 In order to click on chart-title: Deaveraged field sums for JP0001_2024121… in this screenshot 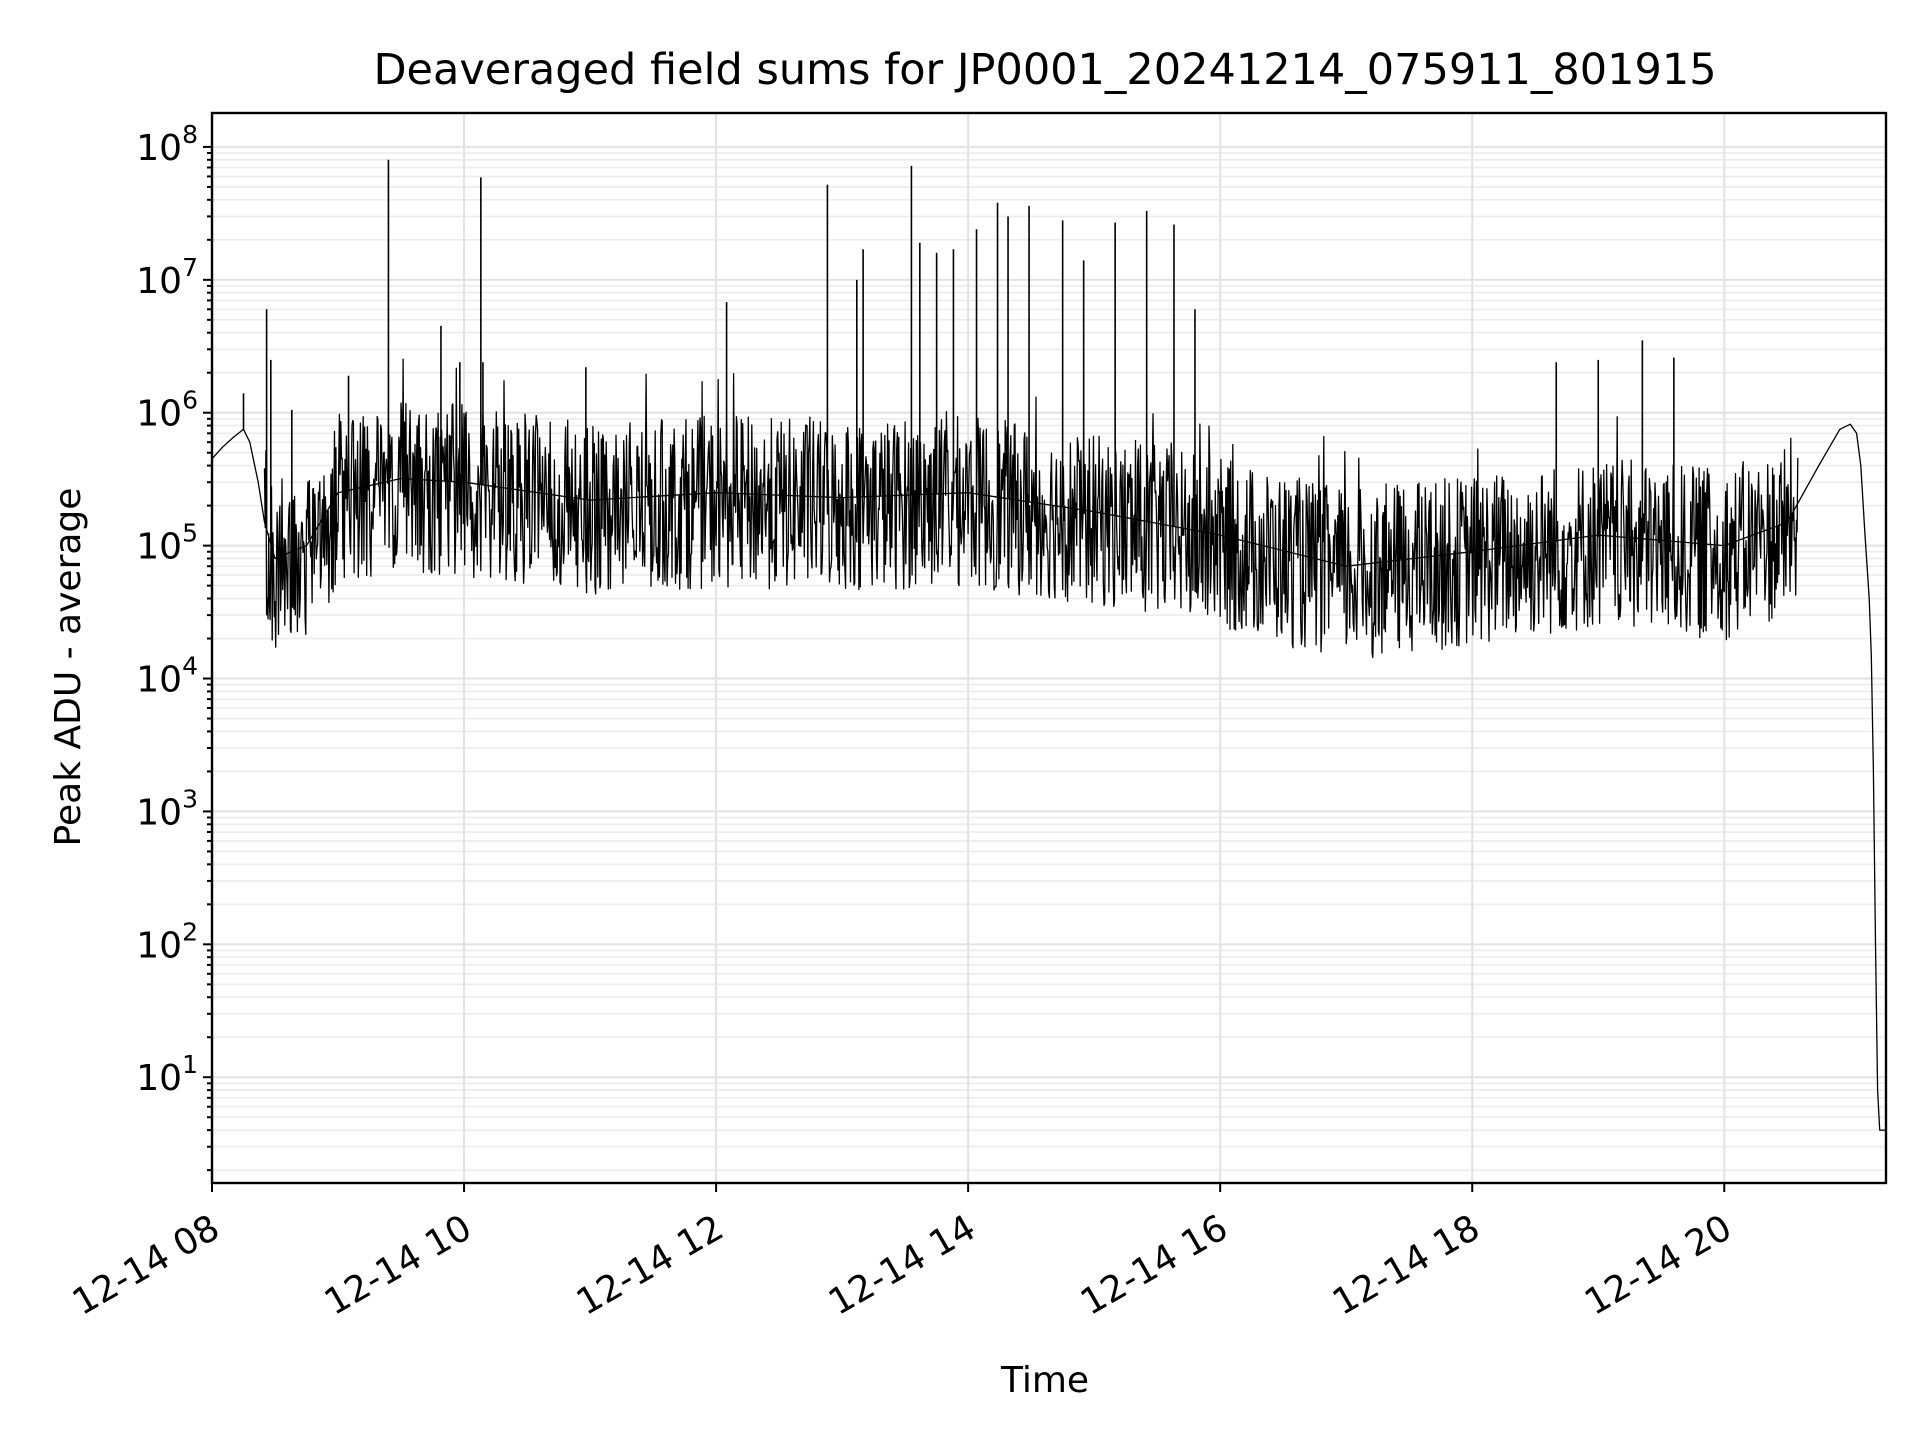, I will do `click(1044, 70)`.